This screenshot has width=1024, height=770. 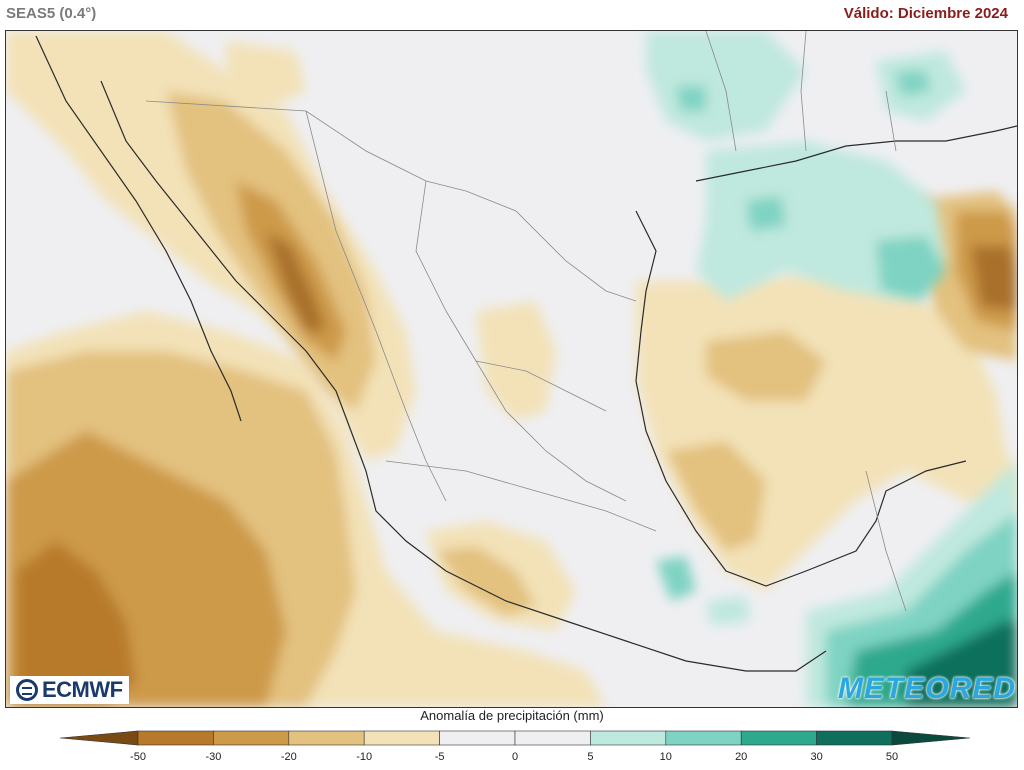 What do you see at coordinates (836, 584) in the screenshot?
I see `southeast-wet-anomaly` at bounding box center [836, 584].